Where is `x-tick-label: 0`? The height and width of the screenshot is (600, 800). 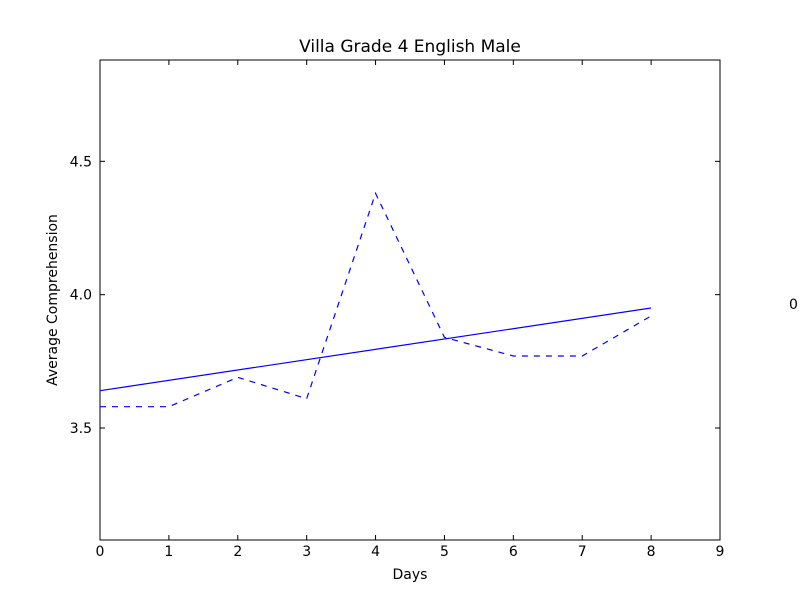 x-tick-label: 0 is located at coordinates (100, 552).